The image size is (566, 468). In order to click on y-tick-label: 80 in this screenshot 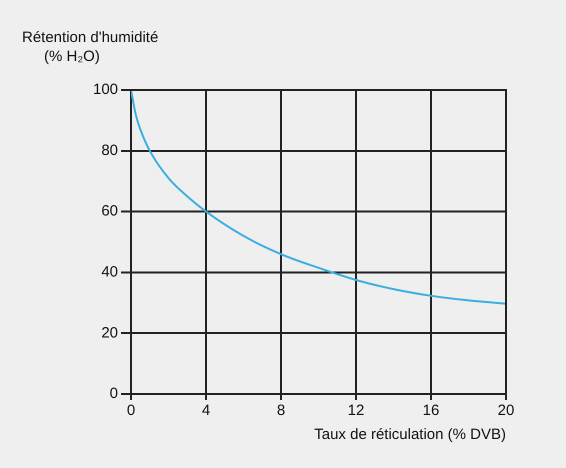, I will do `click(109, 150)`.